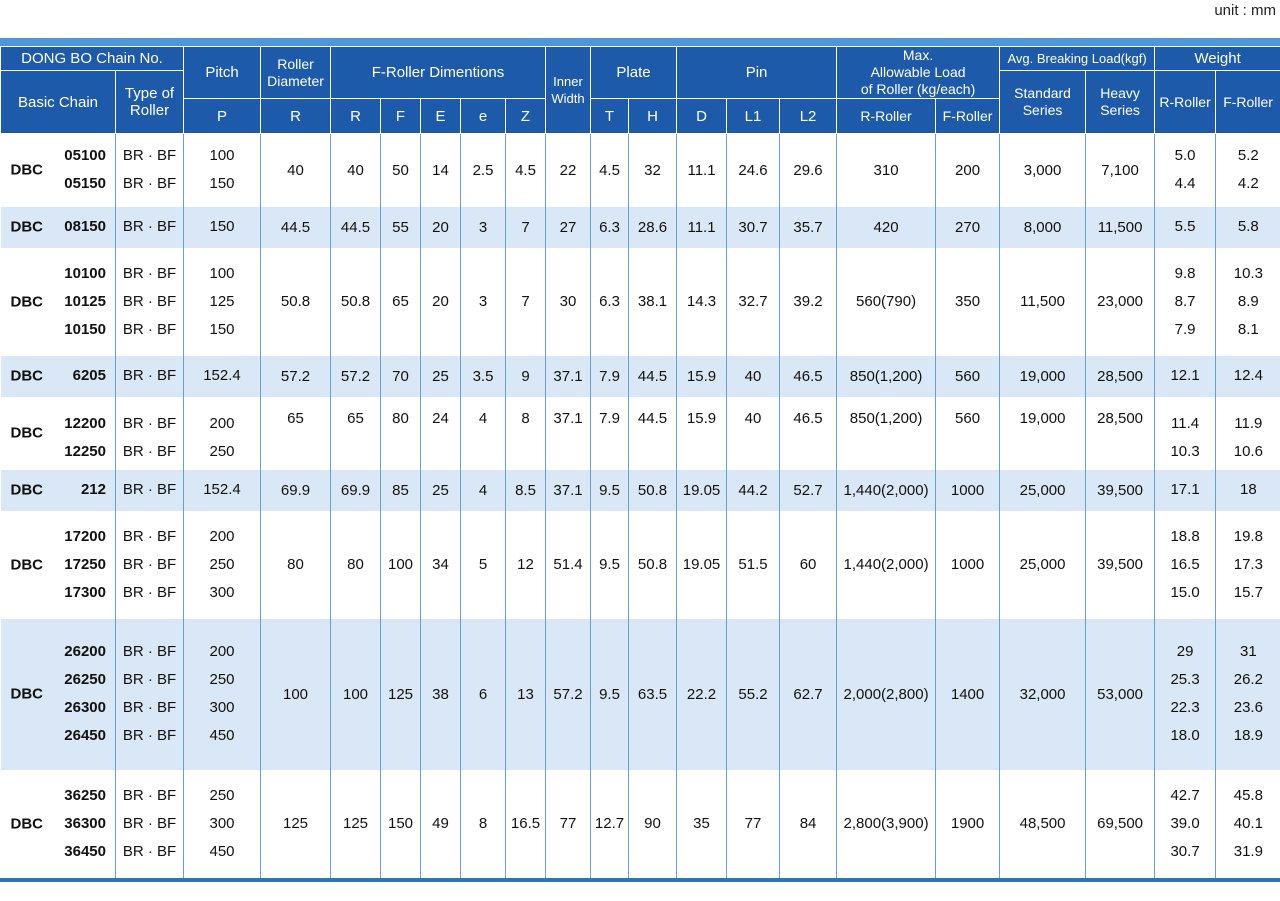 This screenshot has height=901, width=1280. Describe the element at coordinates (400, 376) in the screenshot. I see `cell-fr-f: 70` at that location.